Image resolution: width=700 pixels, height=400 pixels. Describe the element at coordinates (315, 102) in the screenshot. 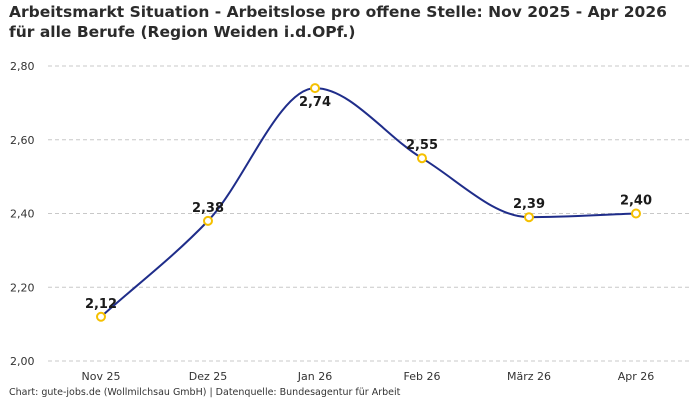

I see `data-label: 2,74` at that location.